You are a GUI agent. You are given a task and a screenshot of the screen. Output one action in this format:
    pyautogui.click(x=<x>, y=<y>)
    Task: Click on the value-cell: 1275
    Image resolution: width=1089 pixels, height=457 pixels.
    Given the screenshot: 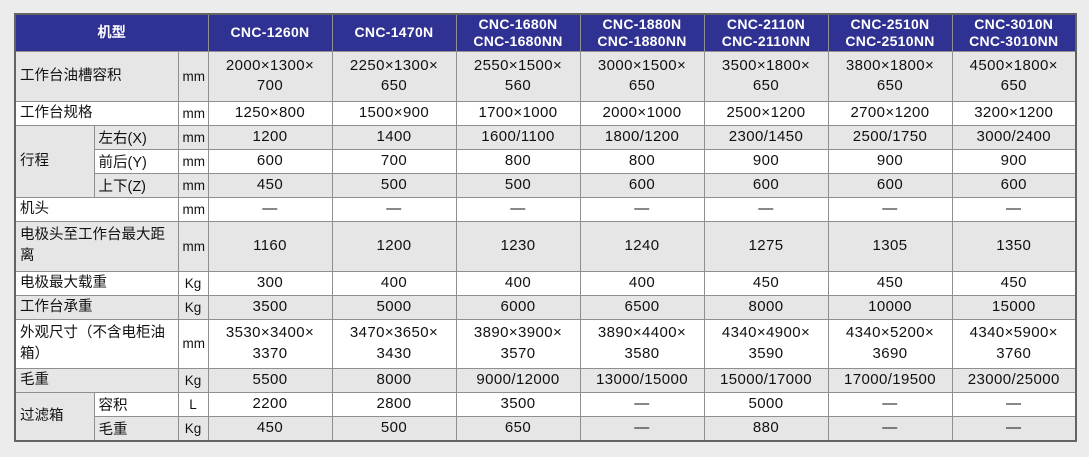 What is the action you would take?
    pyautogui.click(x=766, y=246)
    